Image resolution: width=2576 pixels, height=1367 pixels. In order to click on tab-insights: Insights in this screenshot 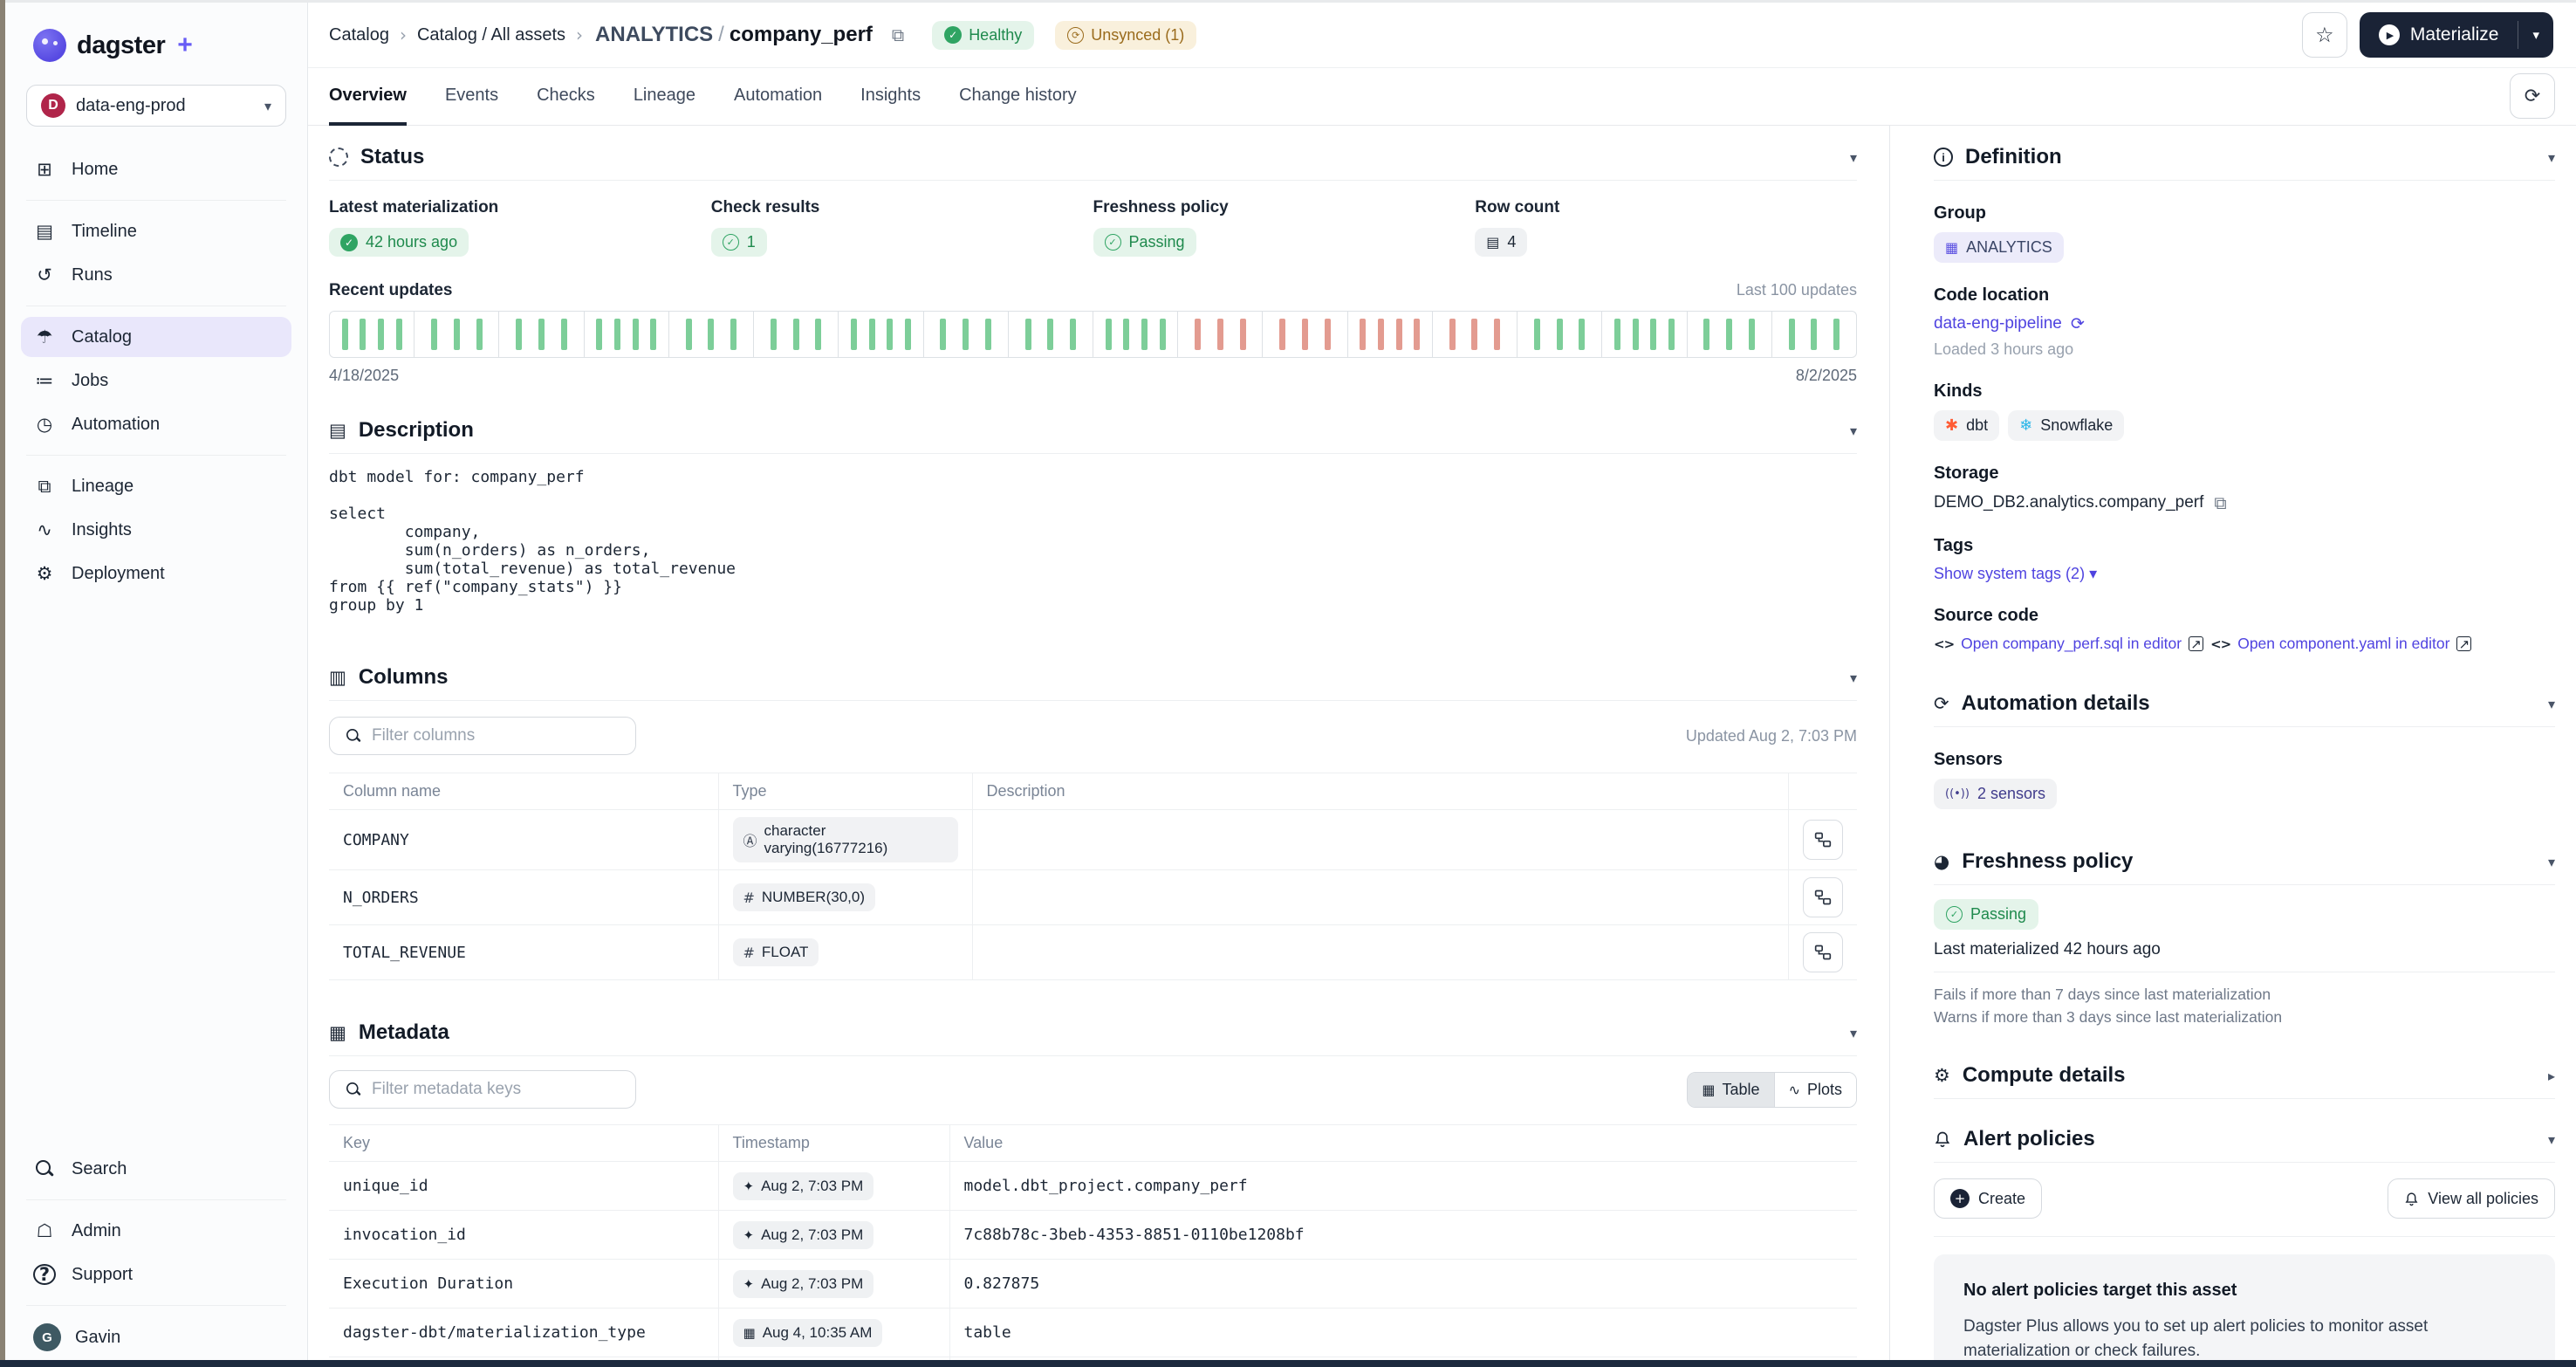, I will do `click(890, 95)`.